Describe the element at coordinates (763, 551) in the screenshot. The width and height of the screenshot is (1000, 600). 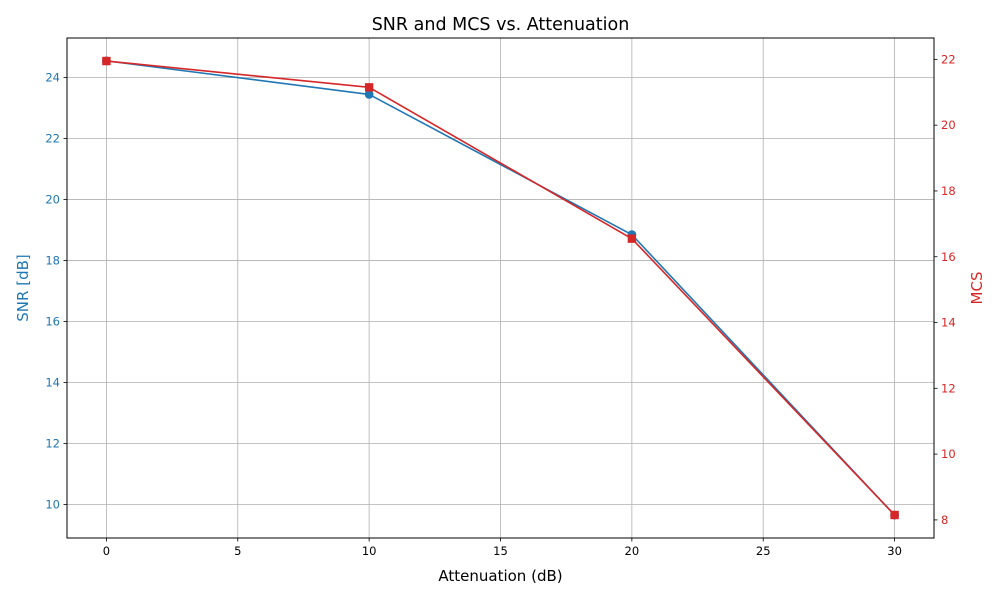
I see `x-tick-label: 25` at that location.